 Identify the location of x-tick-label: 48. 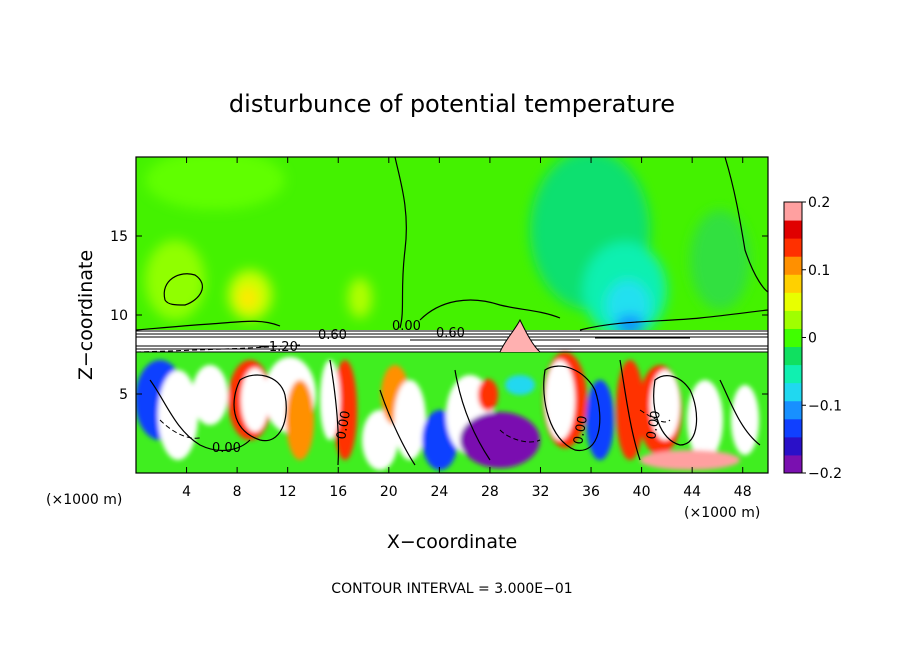
(743, 492).